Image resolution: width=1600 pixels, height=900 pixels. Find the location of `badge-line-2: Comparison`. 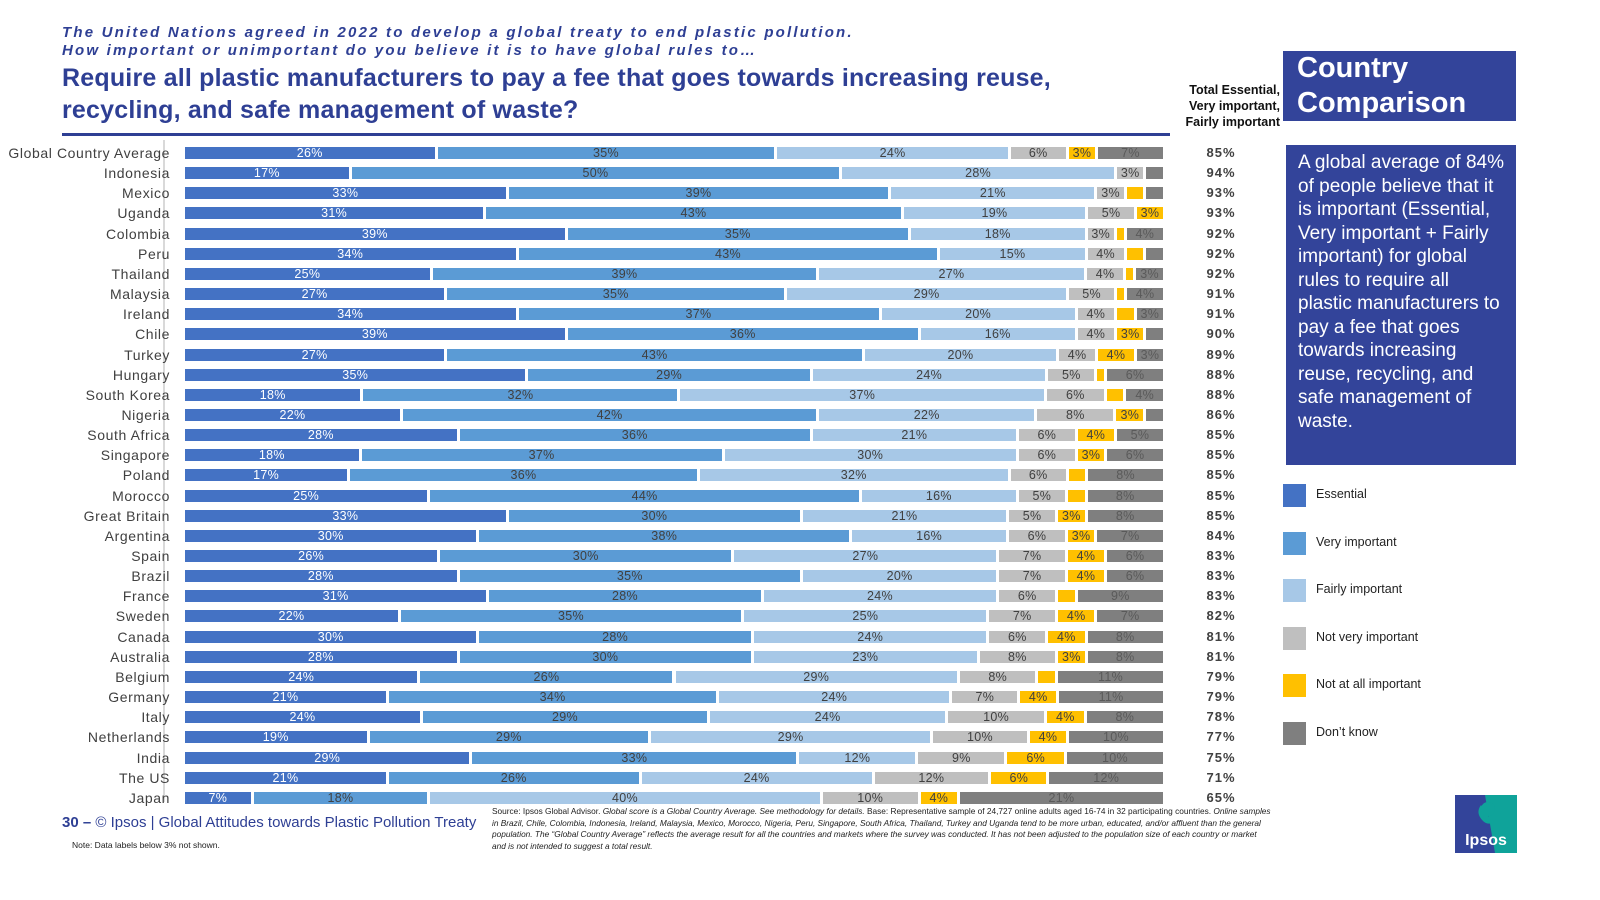

badge-line-2: Comparison is located at coordinates (1382, 103).